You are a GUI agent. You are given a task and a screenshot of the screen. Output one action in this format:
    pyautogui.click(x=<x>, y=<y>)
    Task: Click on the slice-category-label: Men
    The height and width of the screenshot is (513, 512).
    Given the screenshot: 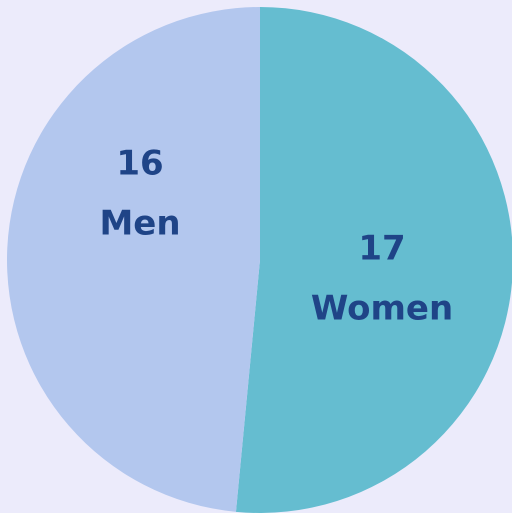 What is the action you would take?
    pyautogui.click(x=139, y=224)
    